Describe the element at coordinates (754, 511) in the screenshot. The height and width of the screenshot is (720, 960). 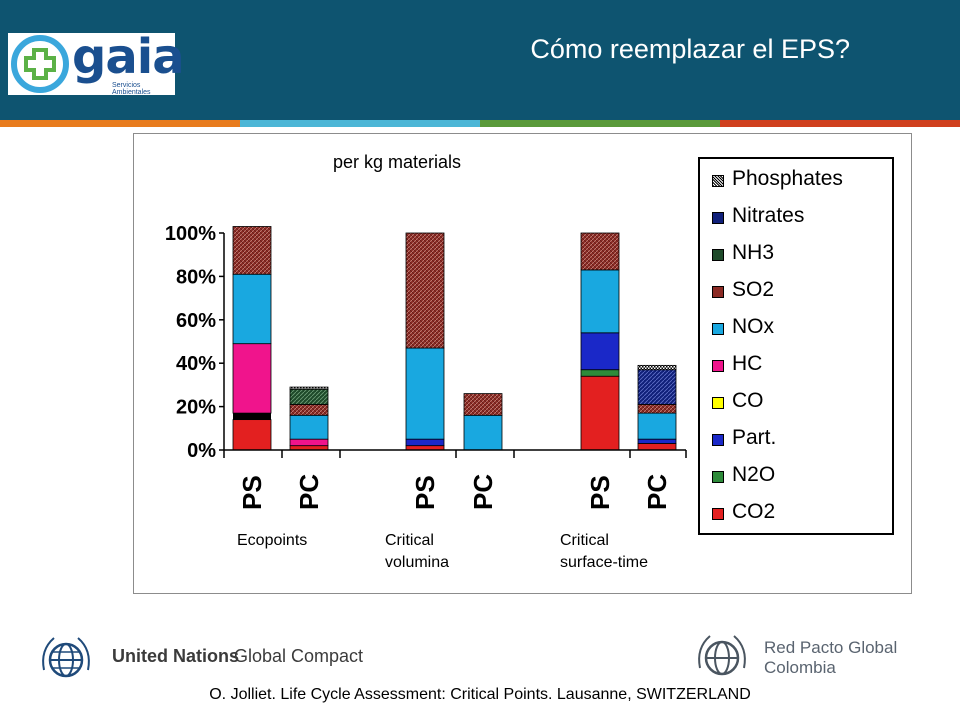
I see `legend-label-co2: CO2` at that location.